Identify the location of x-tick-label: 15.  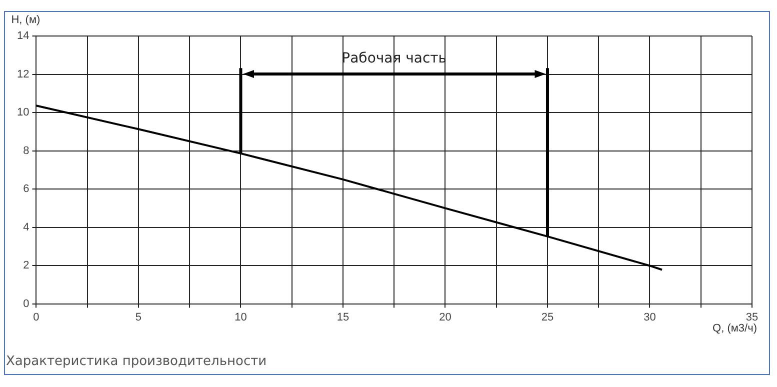
(343, 317).